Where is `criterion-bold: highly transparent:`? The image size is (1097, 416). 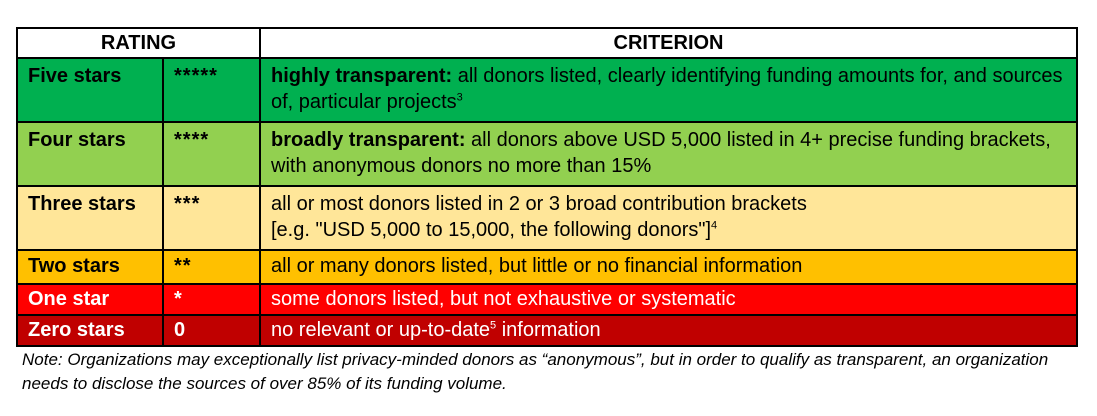
criterion-bold: highly transparent: is located at coordinates (362, 76).